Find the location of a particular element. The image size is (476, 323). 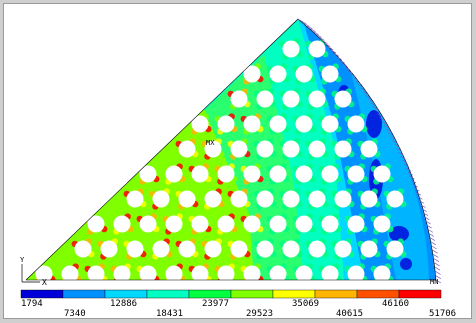

legend-label-top-5: 46160 is located at coordinates (396, 304).